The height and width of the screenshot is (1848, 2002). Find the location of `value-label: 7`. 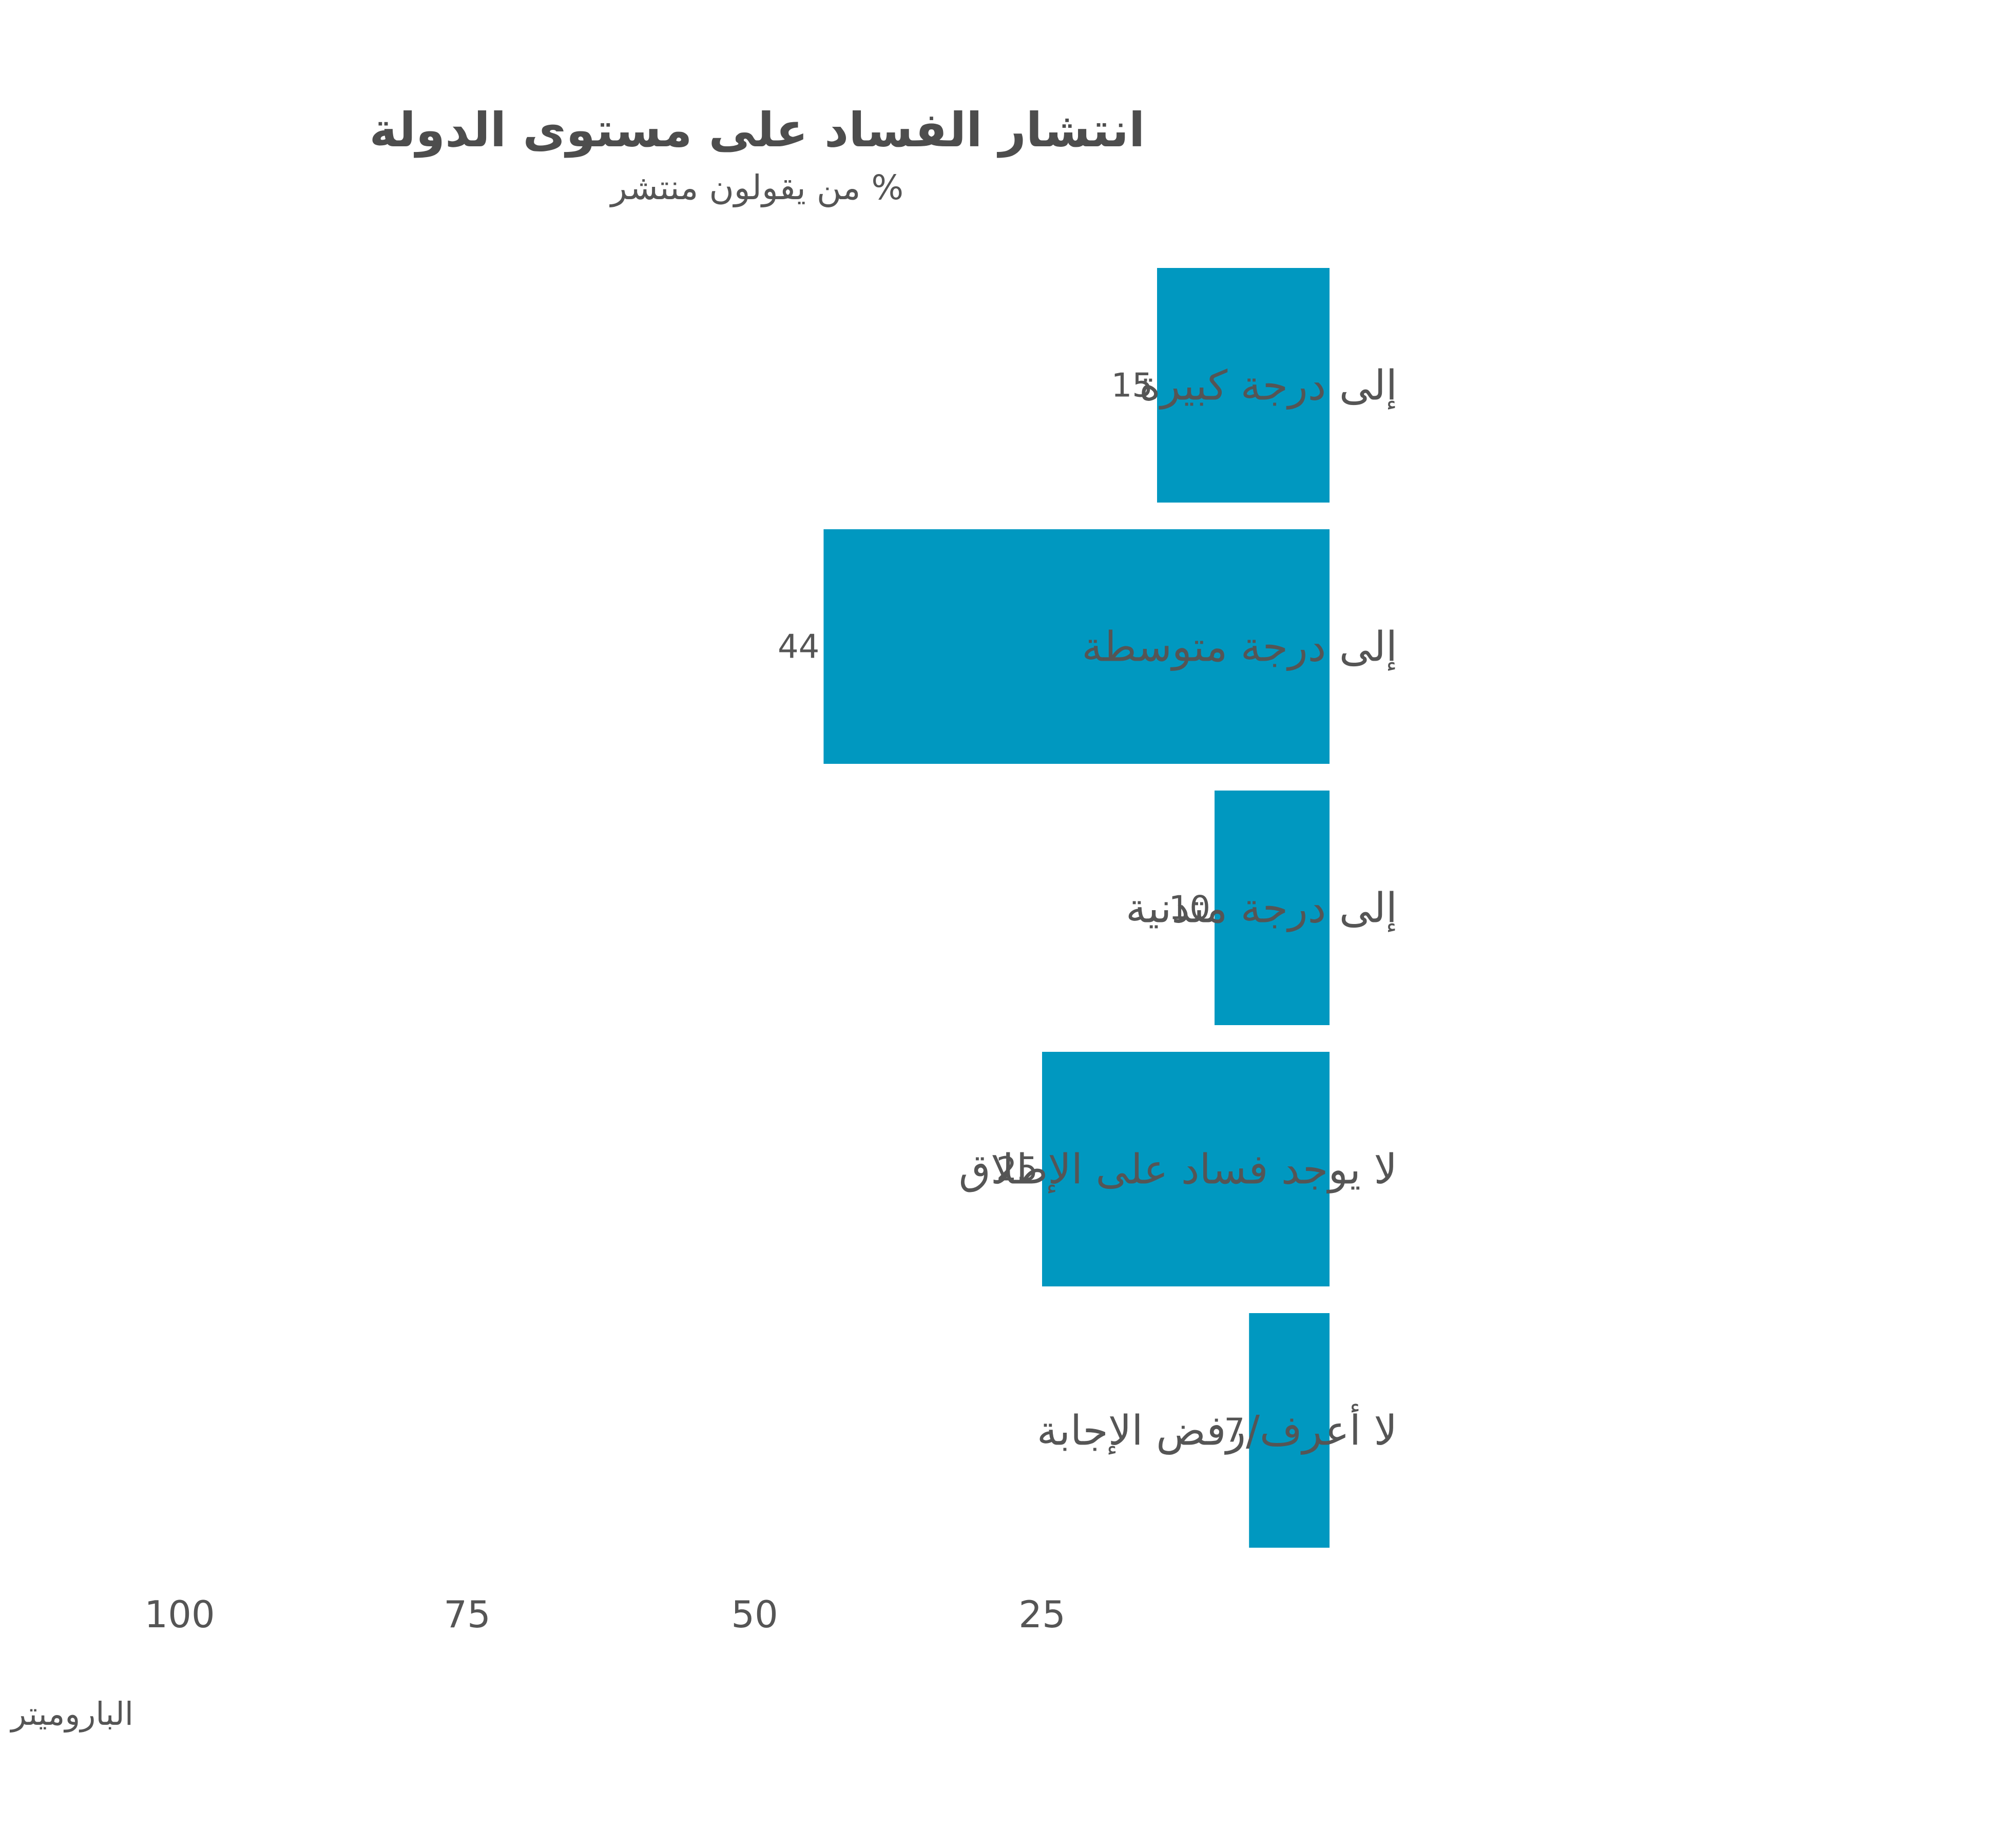

value-label: 7 is located at coordinates (1234, 1431).